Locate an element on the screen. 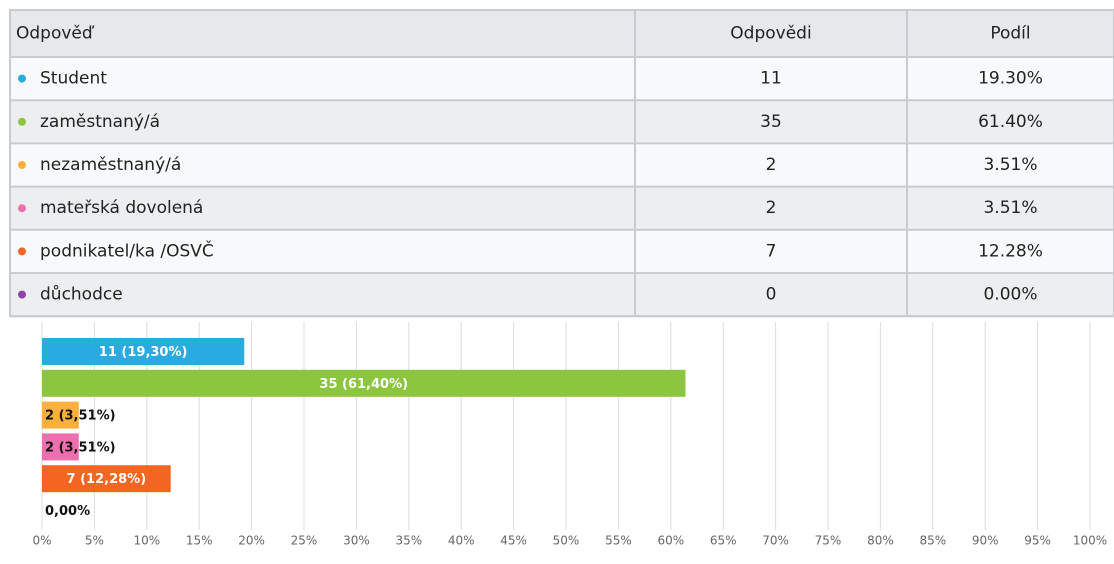  bar-label: 11 (19,30%) is located at coordinates (143, 352).